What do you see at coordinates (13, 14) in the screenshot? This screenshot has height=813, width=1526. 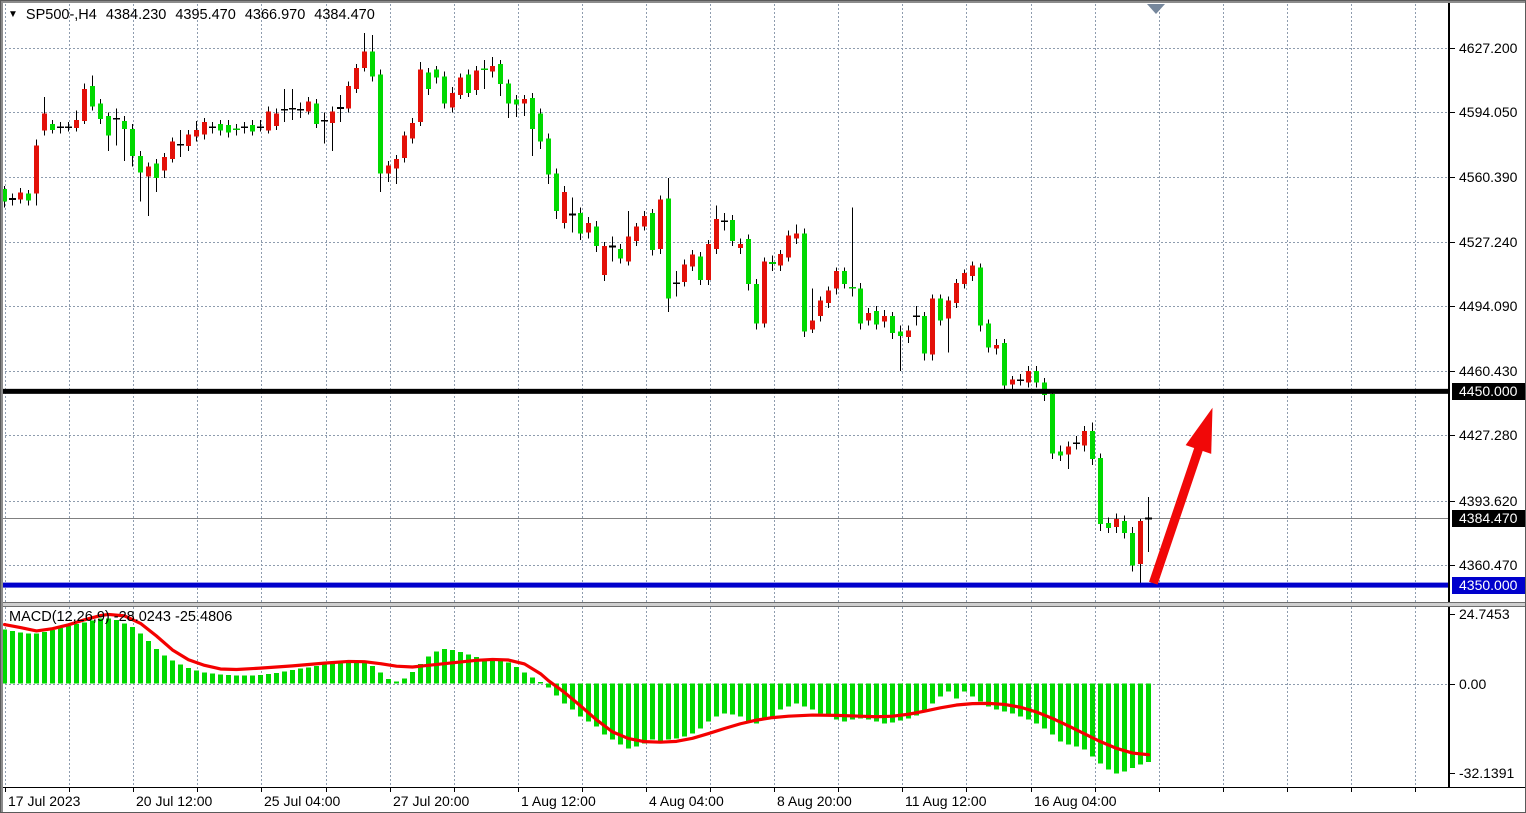 I see `title-triangle-icon: ▼` at bounding box center [13, 14].